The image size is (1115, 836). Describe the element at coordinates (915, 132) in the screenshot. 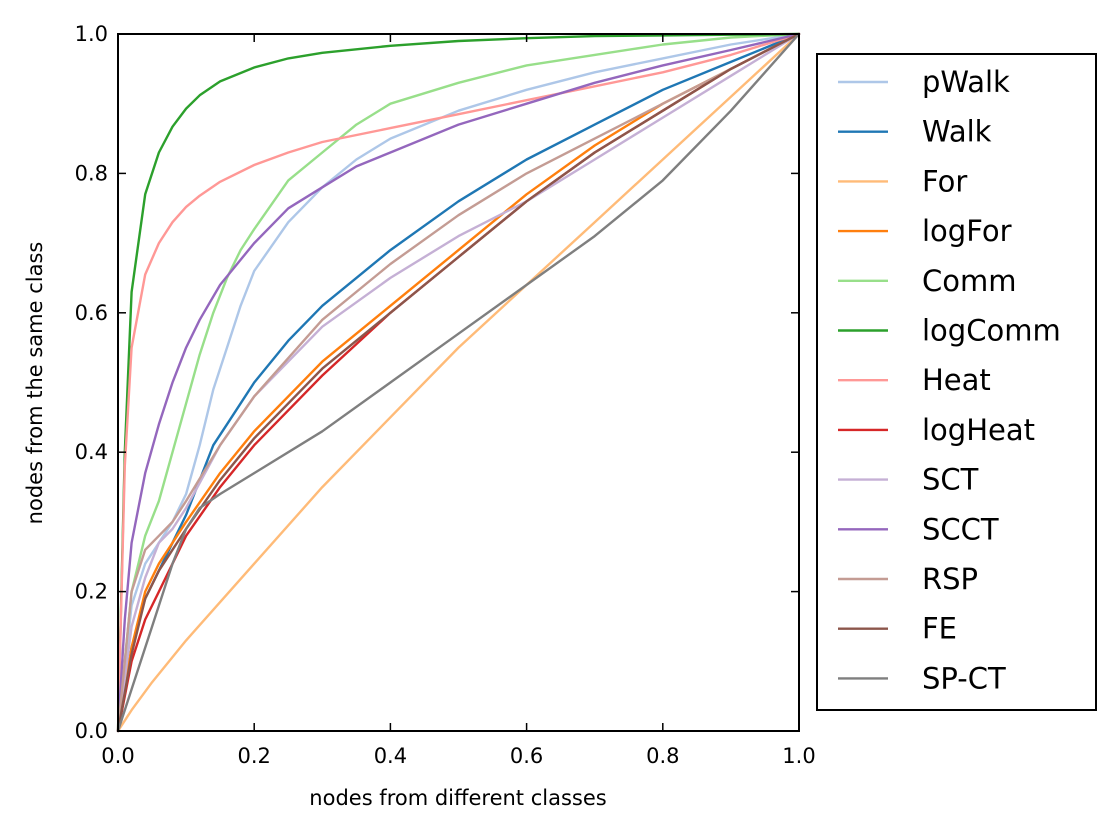

I see `legend-item-walk: Walk` at that location.